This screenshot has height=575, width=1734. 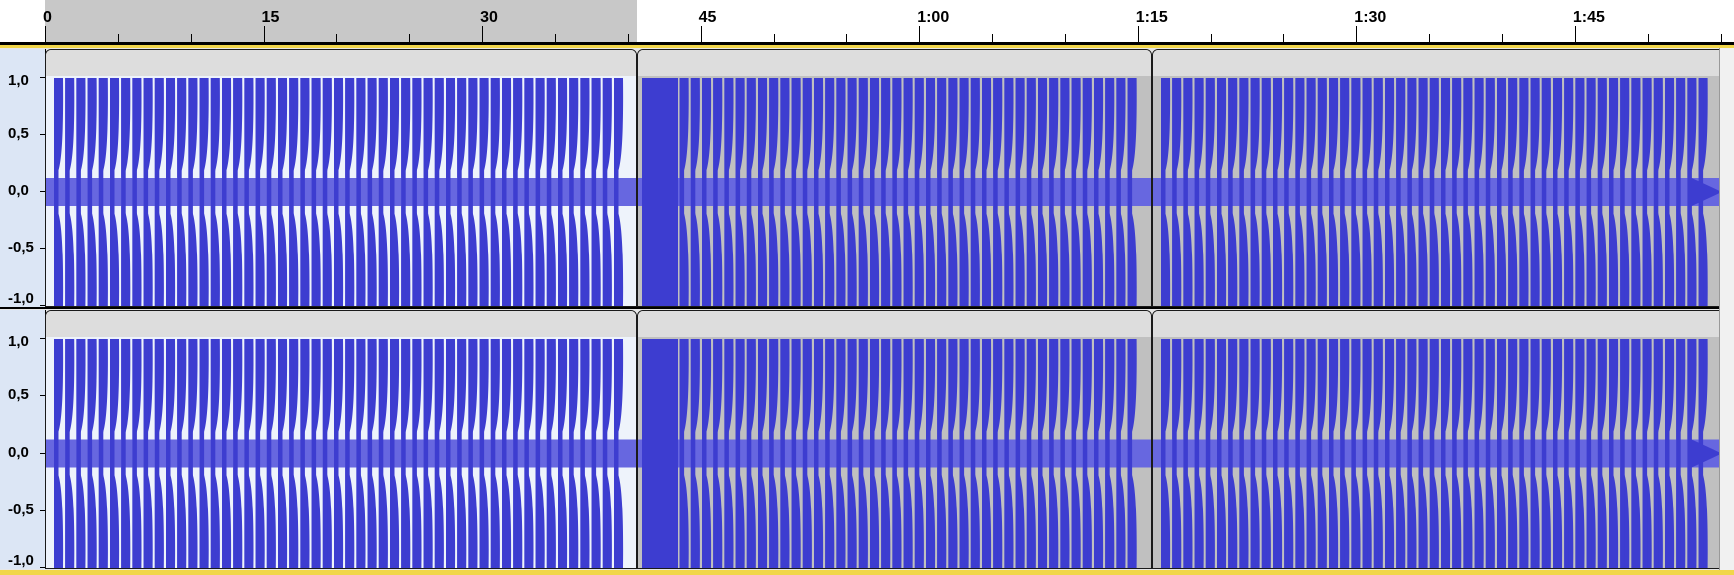 What do you see at coordinates (18, 133) in the screenshot?
I see `amp-label-0-5: 0,5` at bounding box center [18, 133].